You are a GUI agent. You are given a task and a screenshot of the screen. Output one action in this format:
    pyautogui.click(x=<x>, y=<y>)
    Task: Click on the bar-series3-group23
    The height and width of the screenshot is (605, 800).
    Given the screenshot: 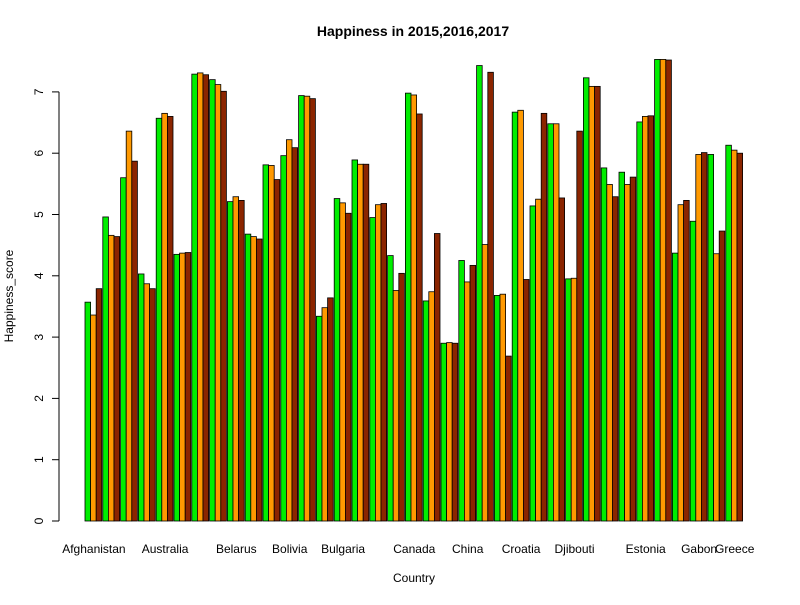 What is the action you would take?
    pyautogui.click(x=508, y=438)
    